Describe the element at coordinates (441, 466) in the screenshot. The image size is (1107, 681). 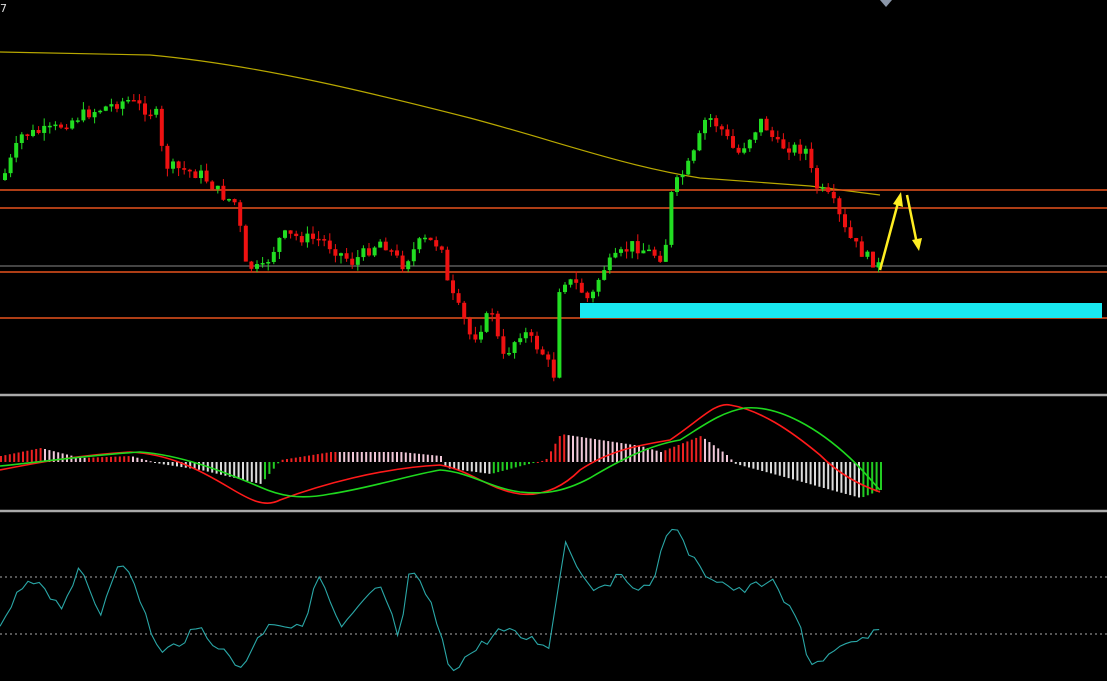
I see `histogram` at that location.